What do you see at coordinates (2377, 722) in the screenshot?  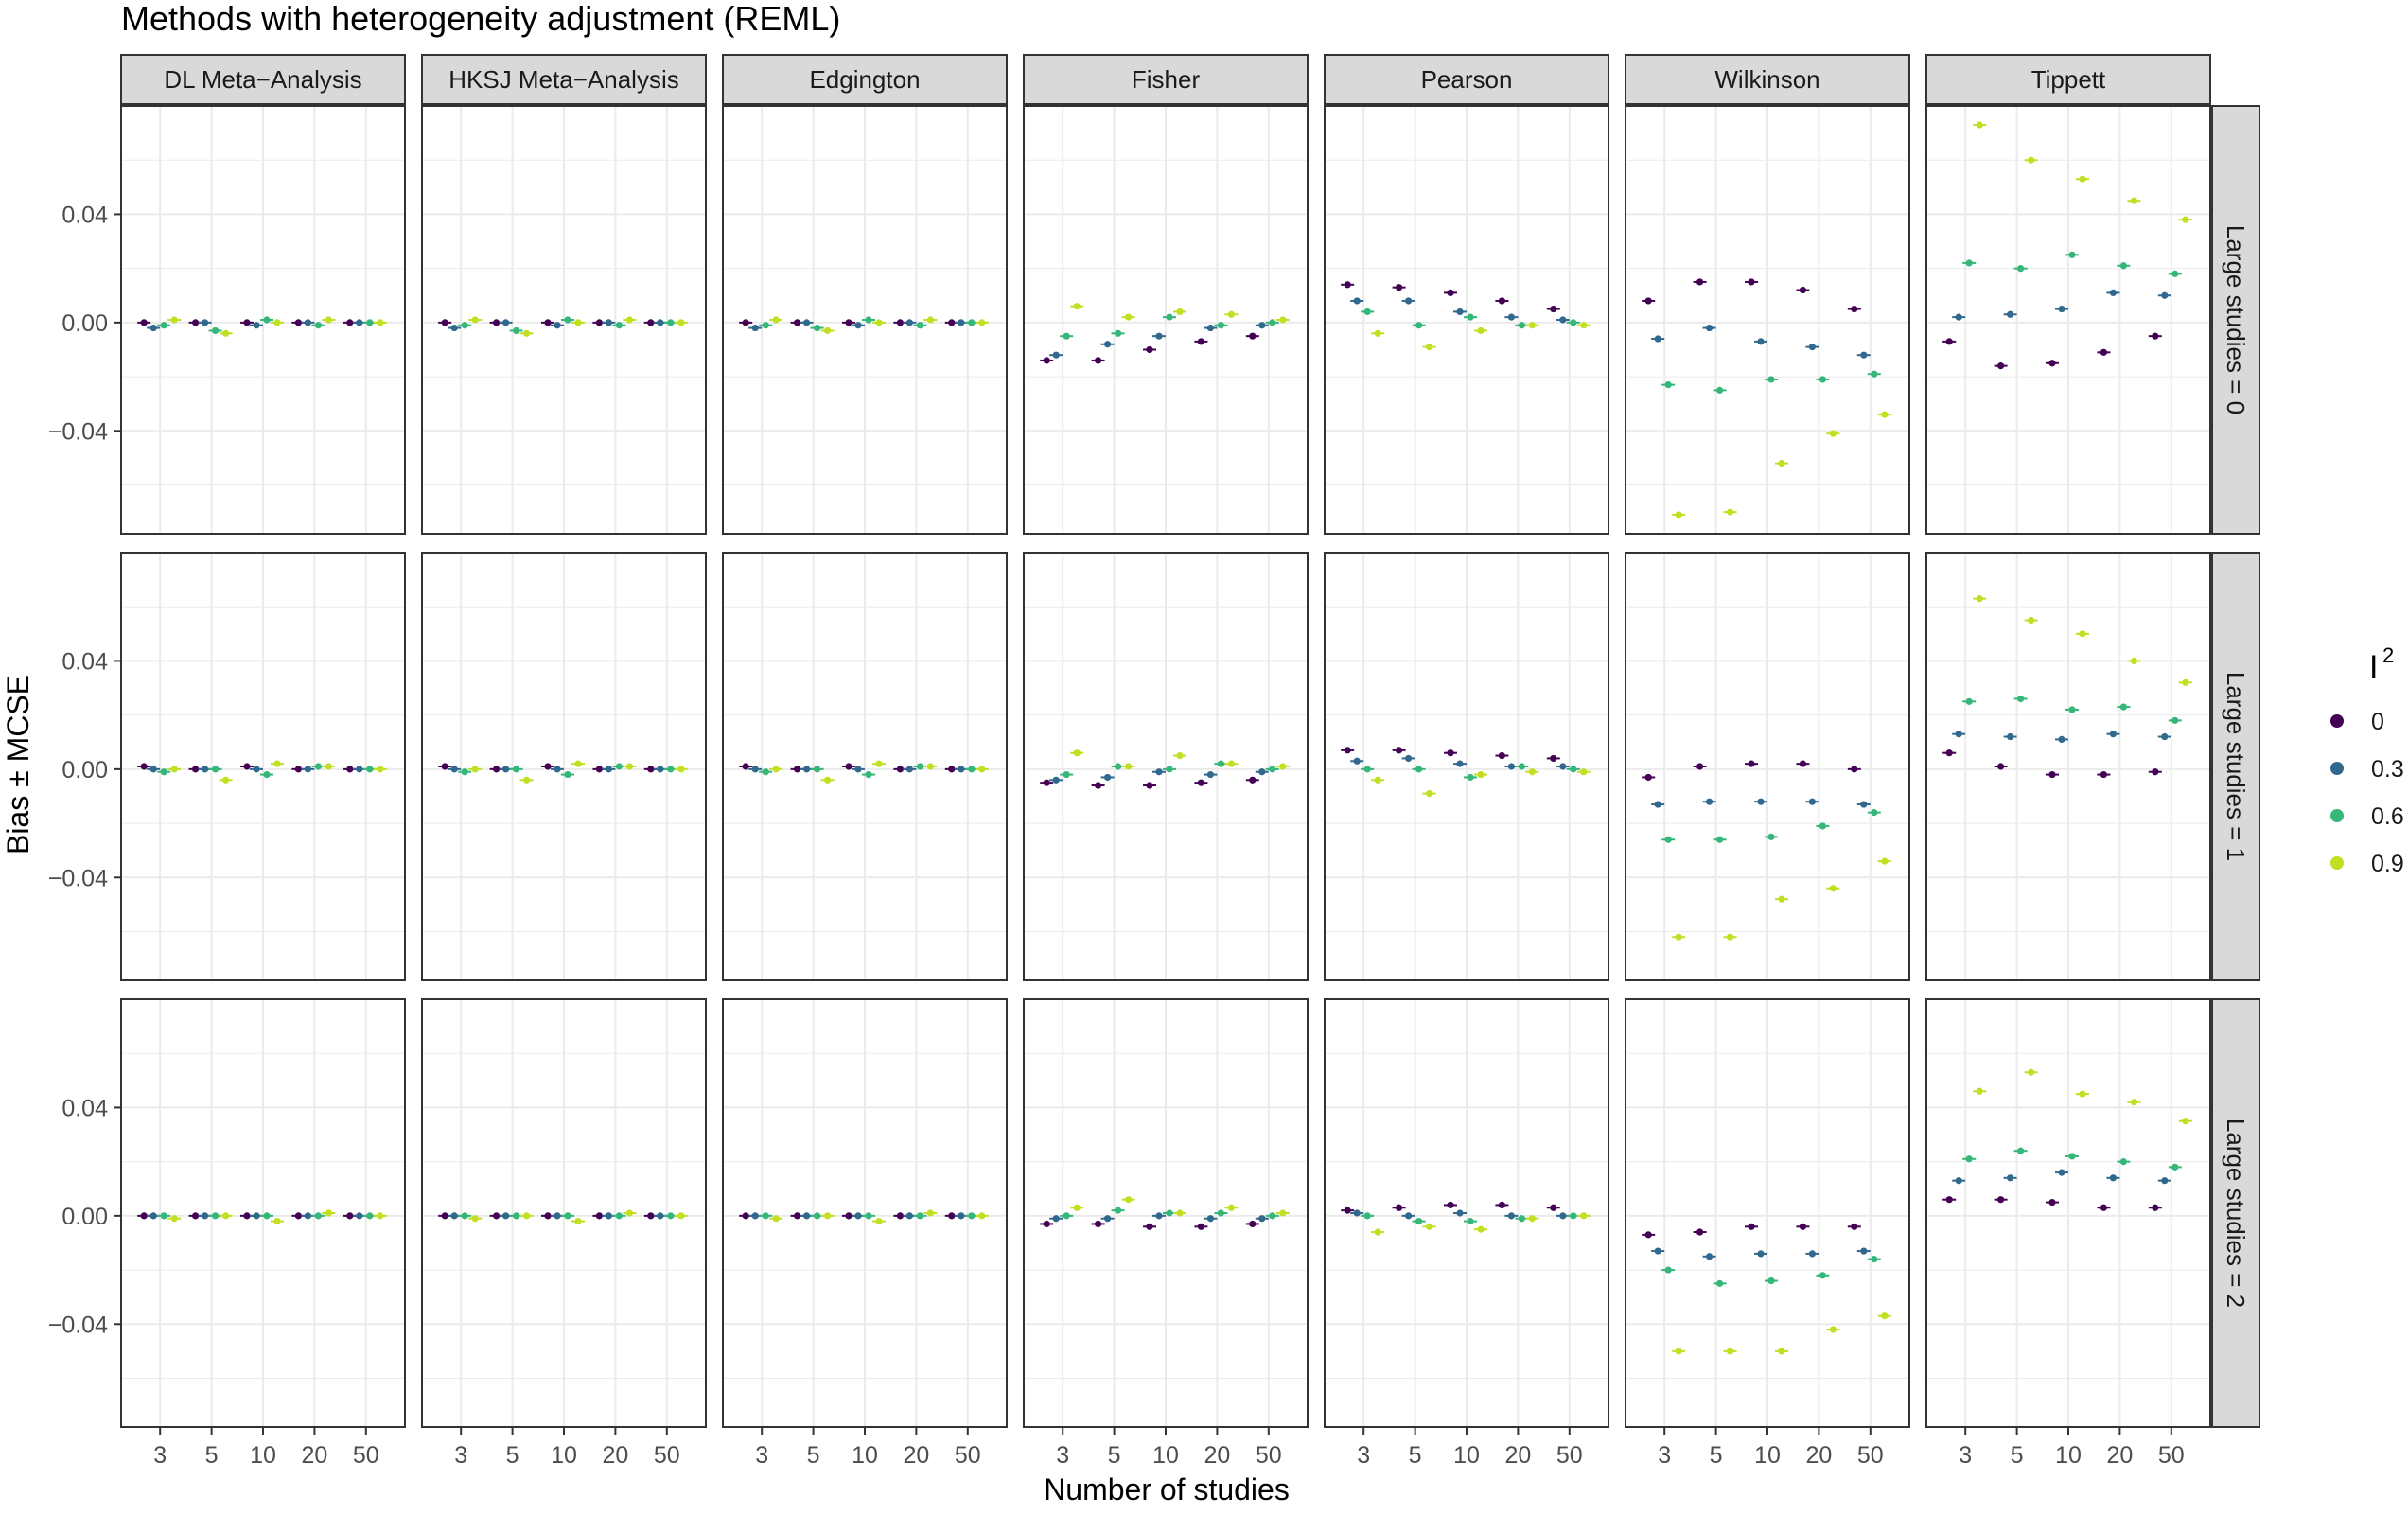 I see `legend-label: 0` at bounding box center [2377, 722].